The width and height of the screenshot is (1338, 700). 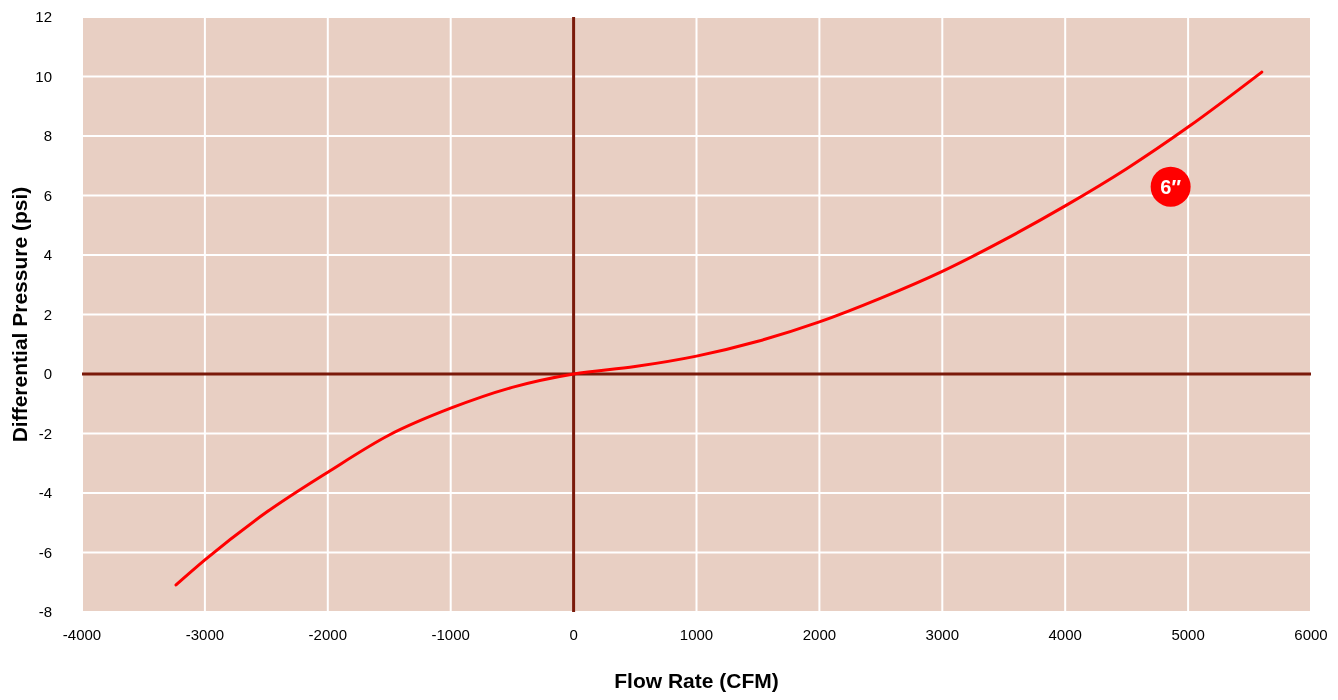 I want to click on x-tick-label: 2000, so click(x=819, y=634).